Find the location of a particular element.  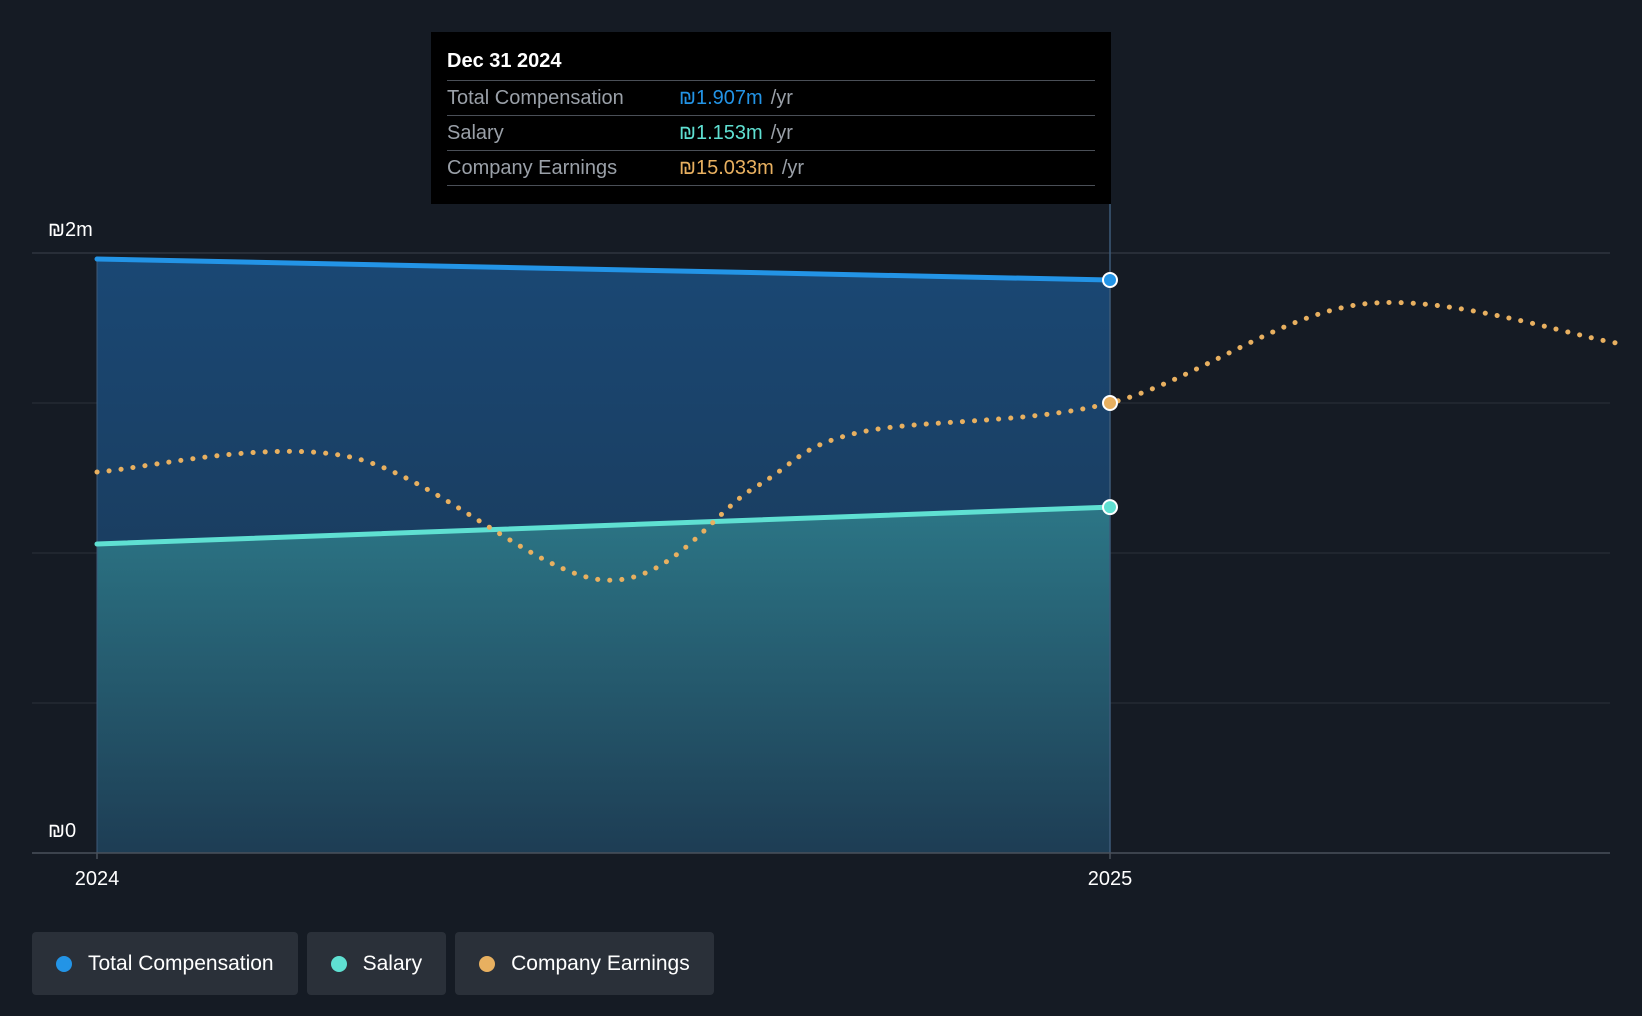

legend-item-salary: Salary is located at coordinates (376, 963).